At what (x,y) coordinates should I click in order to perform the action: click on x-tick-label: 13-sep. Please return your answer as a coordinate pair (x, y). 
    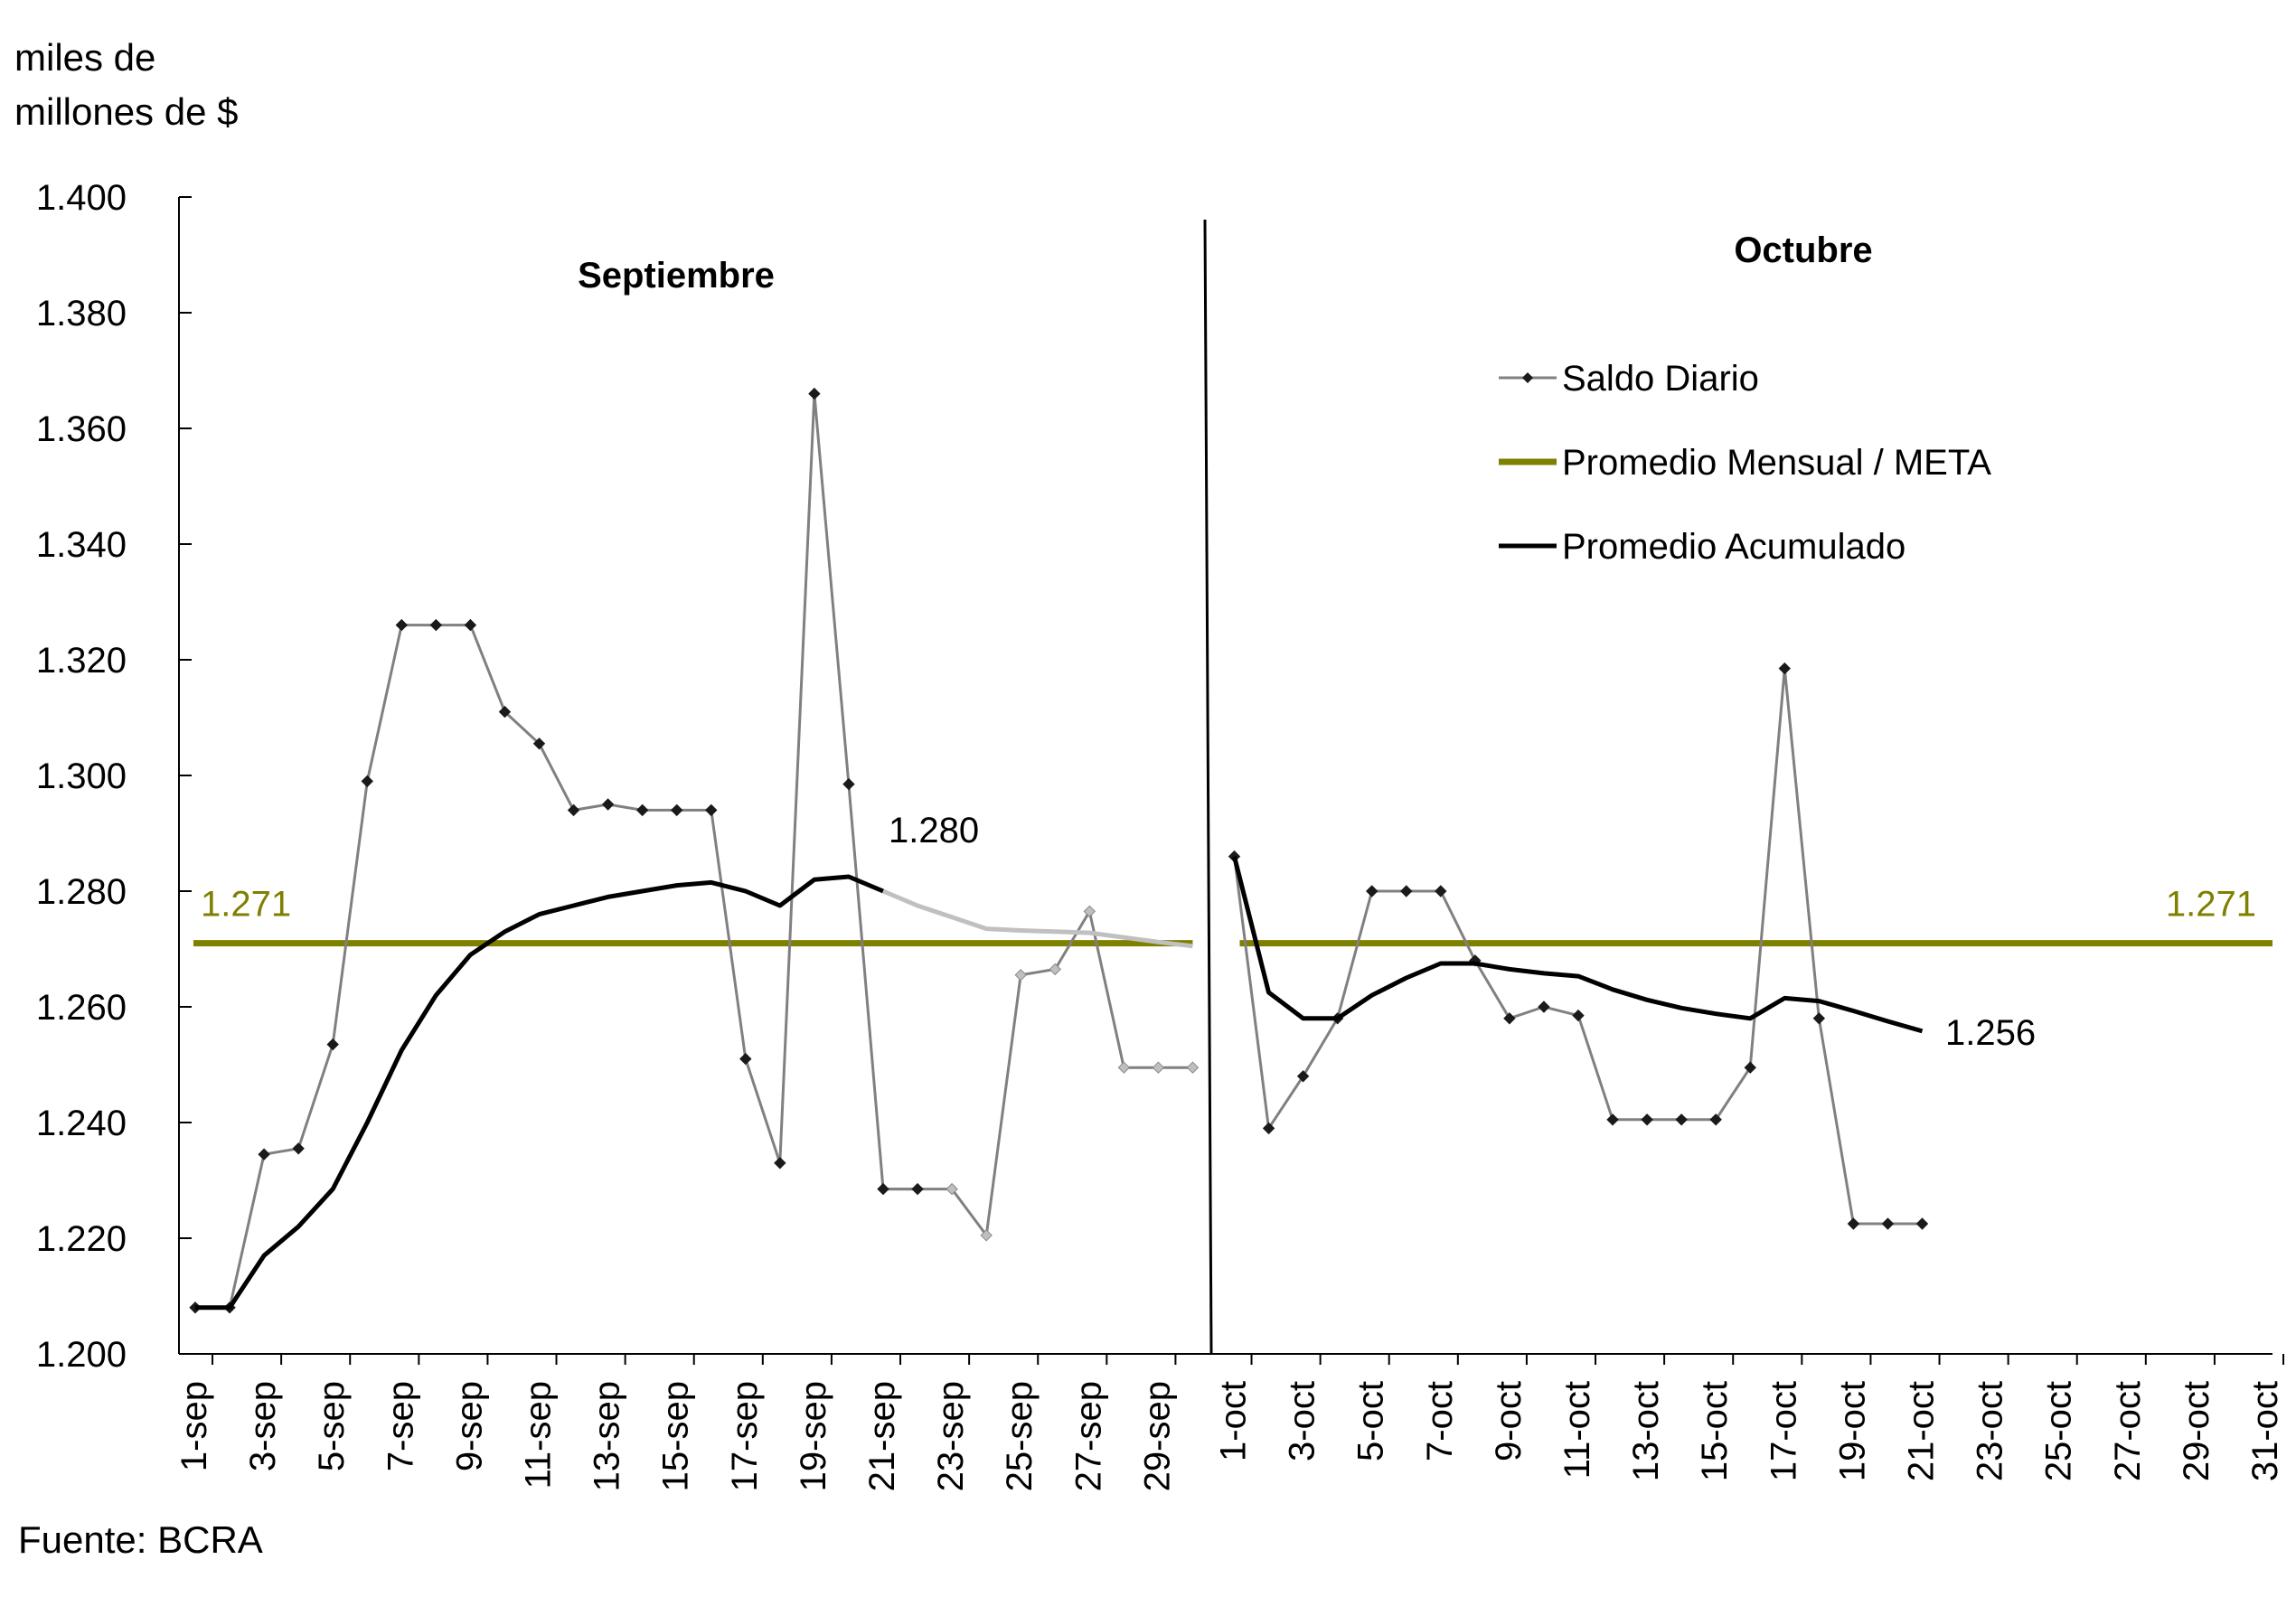
    Looking at the image, I should click on (607, 1436).